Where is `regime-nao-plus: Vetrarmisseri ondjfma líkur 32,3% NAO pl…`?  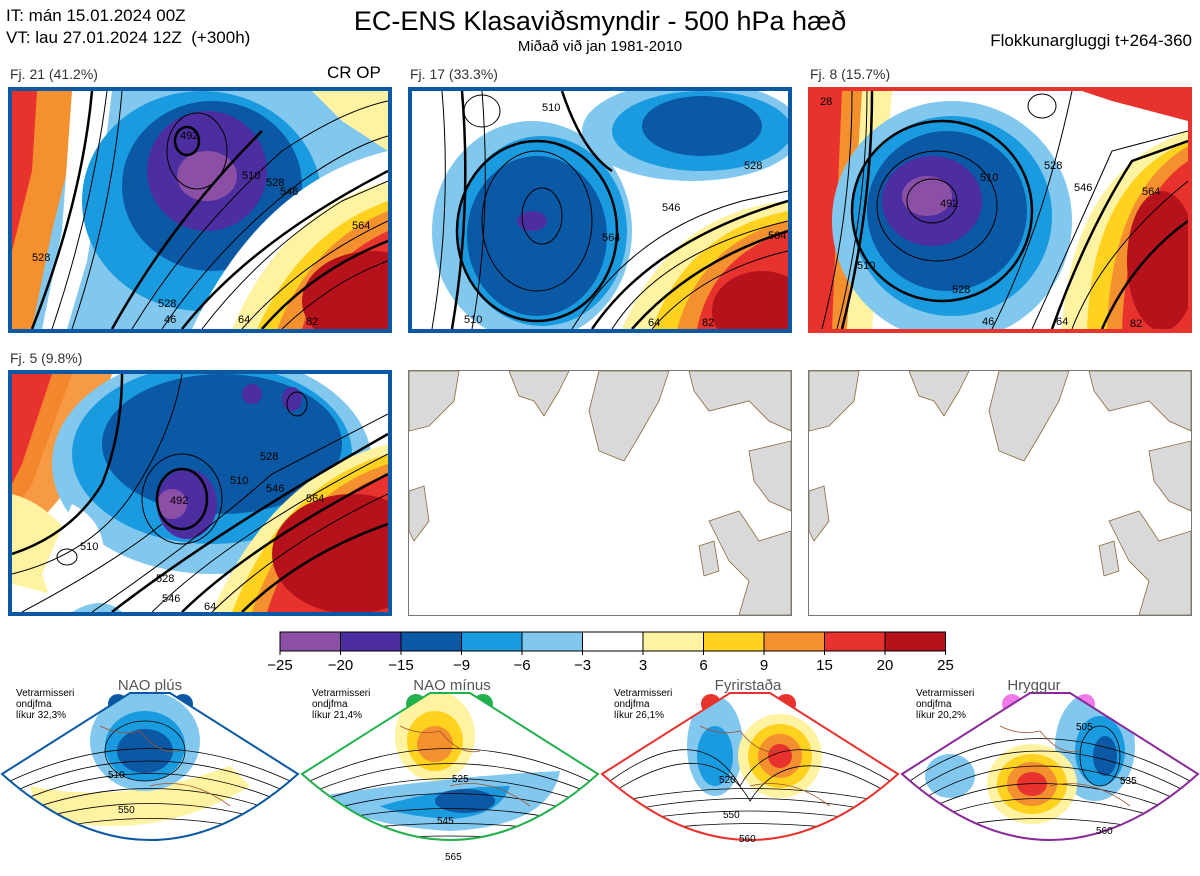
regime-nao-plus: Vetrarmisseri ondjfma líkur 32,3% NAO pl… is located at coordinates (150, 773).